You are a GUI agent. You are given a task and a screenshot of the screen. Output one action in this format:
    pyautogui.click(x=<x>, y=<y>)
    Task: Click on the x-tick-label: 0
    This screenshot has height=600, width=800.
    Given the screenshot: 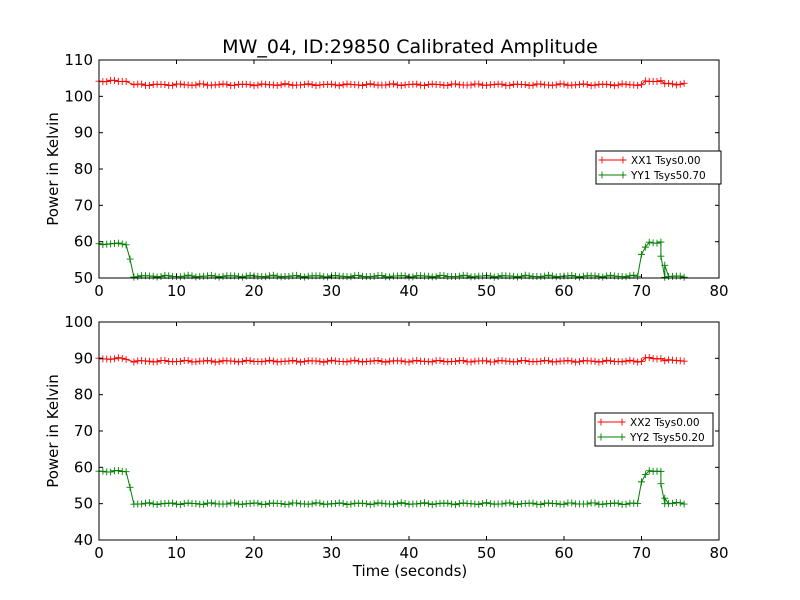 What is the action you would take?
    pyautogui.click(x=99, y=291)
    